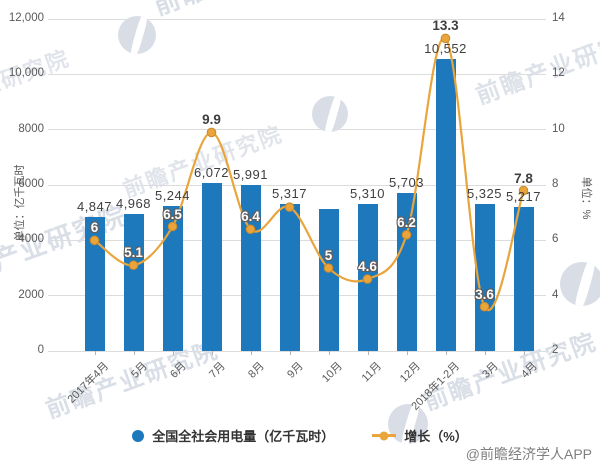 This screenshot has width=600, height=467. What do you see at coordinates (484, 294) in the screenshot?
I see `line-value-label: 3.6` at bounding box center [484, 294].